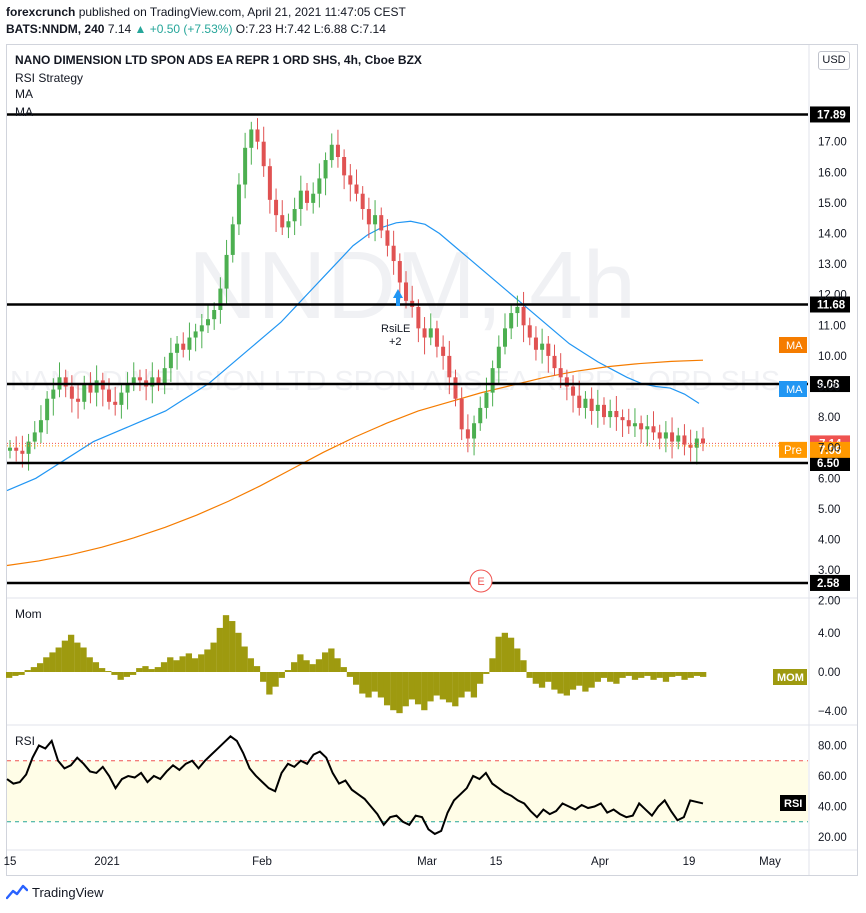 The image size is (866, 913). What do you see at coordinates (406, 664) in the screenshot?
I see `momentum-pane: MOM` at bounding box center [406, 664].